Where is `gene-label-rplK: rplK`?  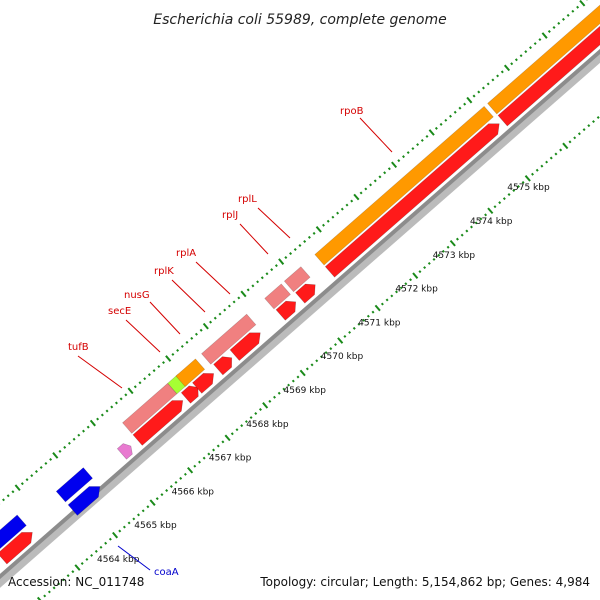 gene-label-rplK: rplK is located at coordinates (180, 289).